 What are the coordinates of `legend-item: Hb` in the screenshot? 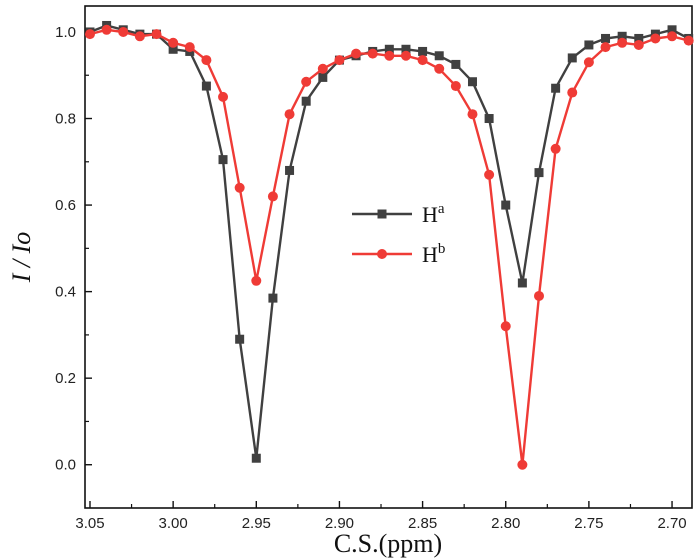 It's located at (398, 254).